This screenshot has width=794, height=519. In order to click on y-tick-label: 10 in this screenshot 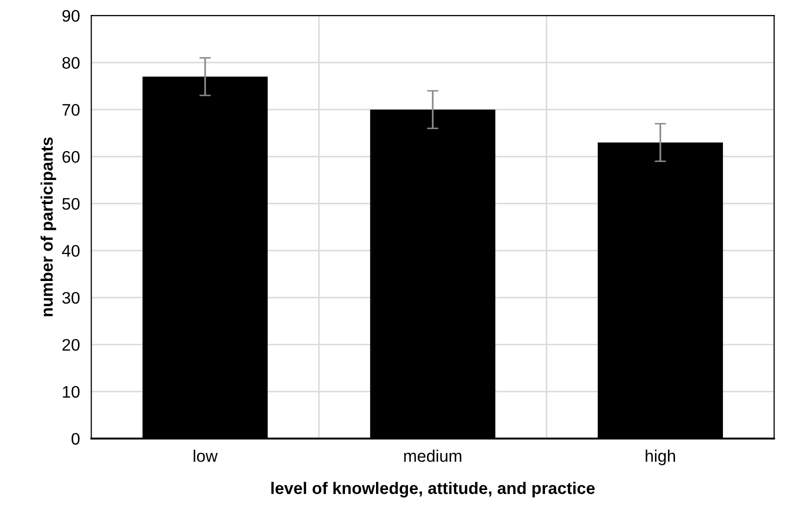, I will do `click(71, 392)`.